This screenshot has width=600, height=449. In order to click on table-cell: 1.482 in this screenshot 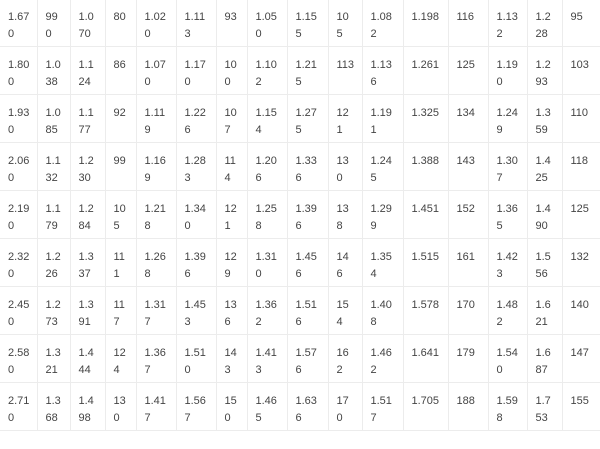, I will do `click(507, 310)`.